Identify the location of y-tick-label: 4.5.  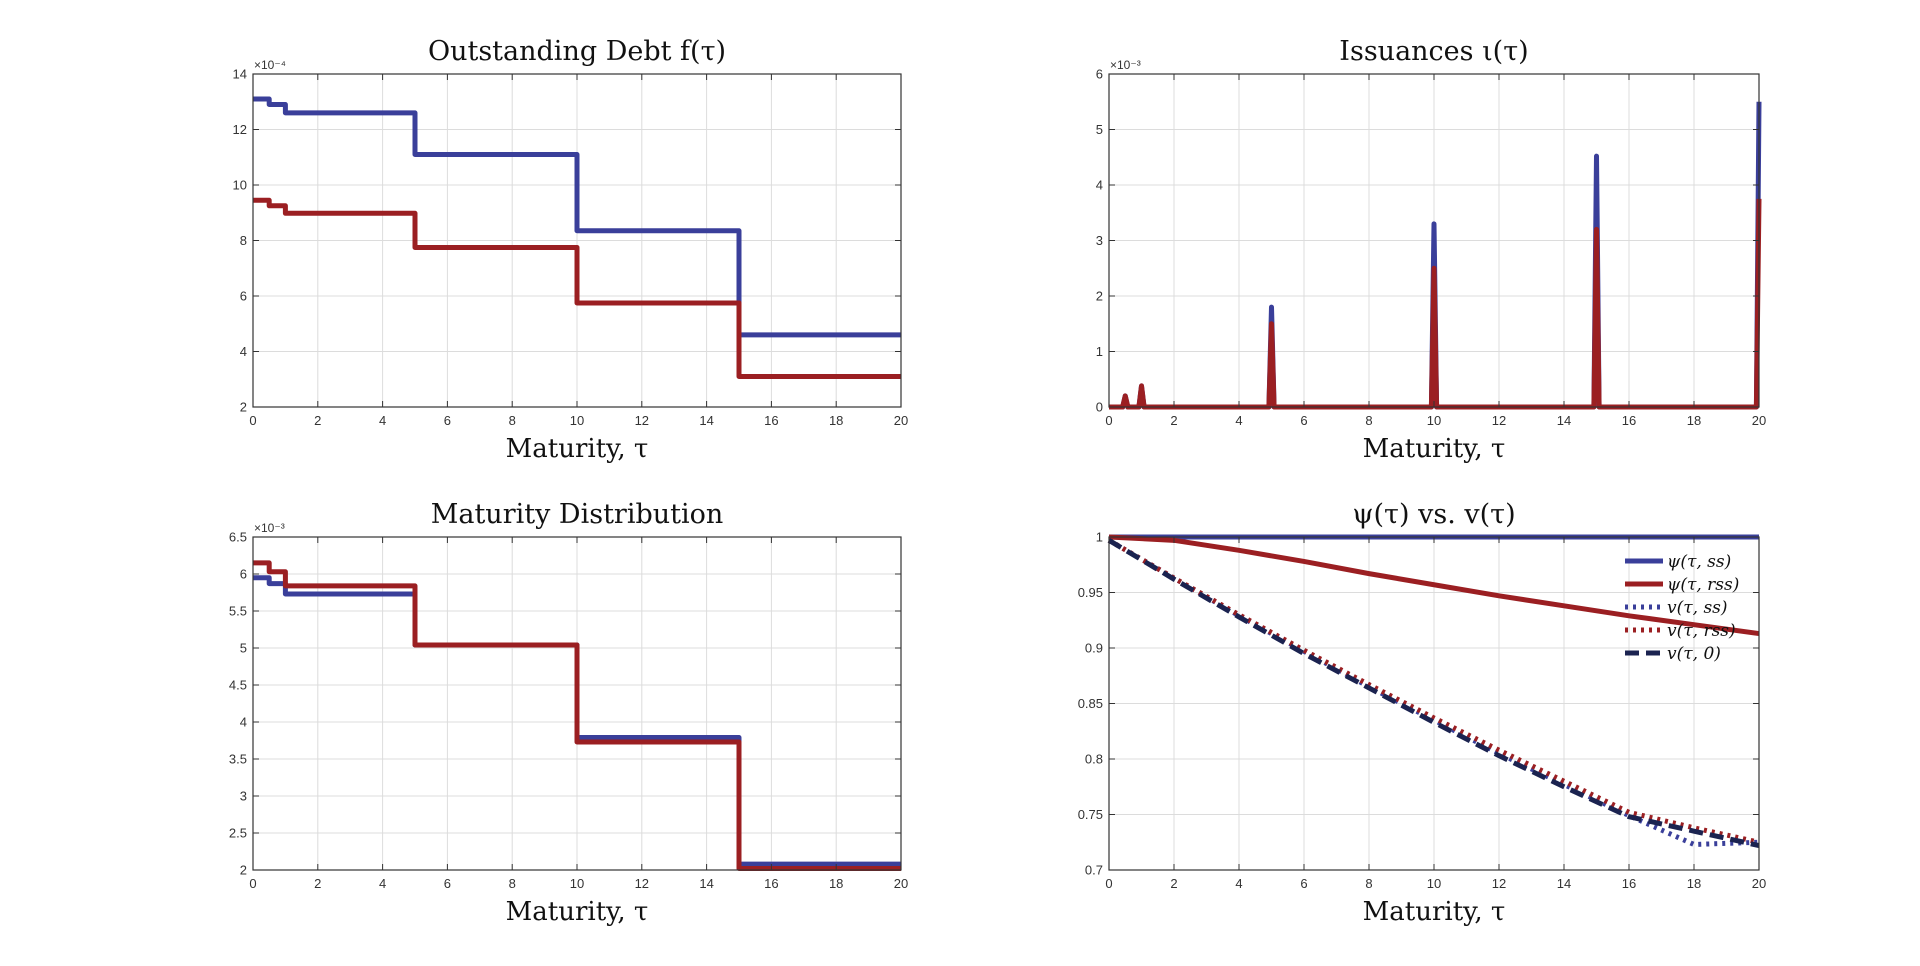
(238, 685).